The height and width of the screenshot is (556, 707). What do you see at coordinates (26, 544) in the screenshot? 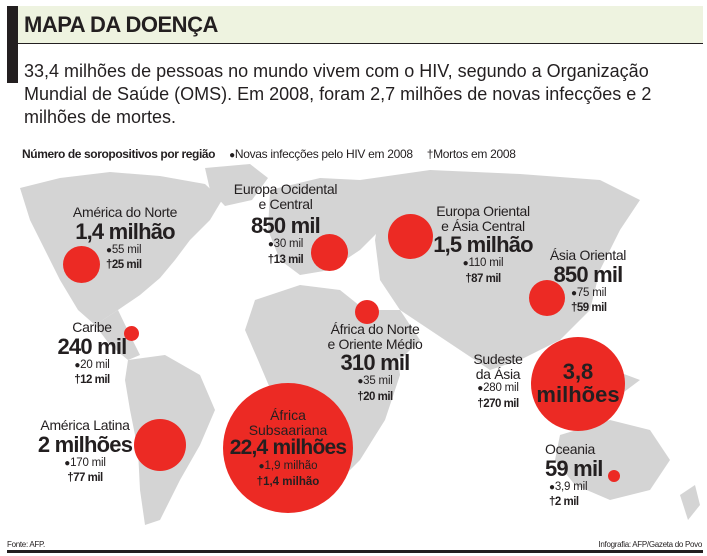
I see `source-credit: Fonte: AFP.` at bounding box center [26, 544].